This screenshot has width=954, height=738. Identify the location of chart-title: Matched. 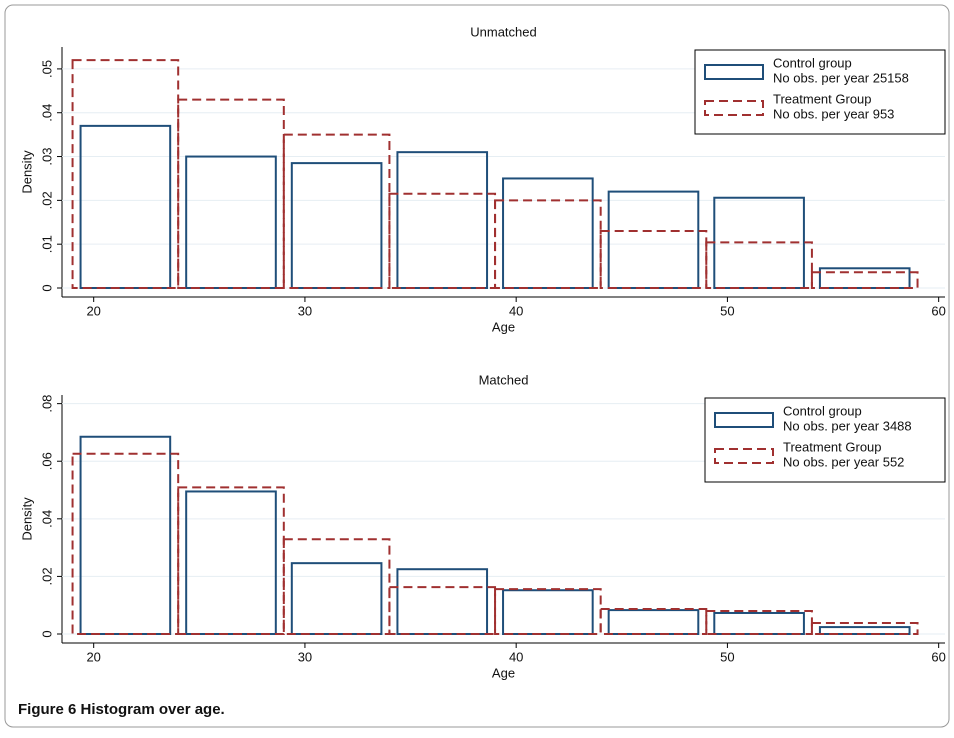
(504, 379).